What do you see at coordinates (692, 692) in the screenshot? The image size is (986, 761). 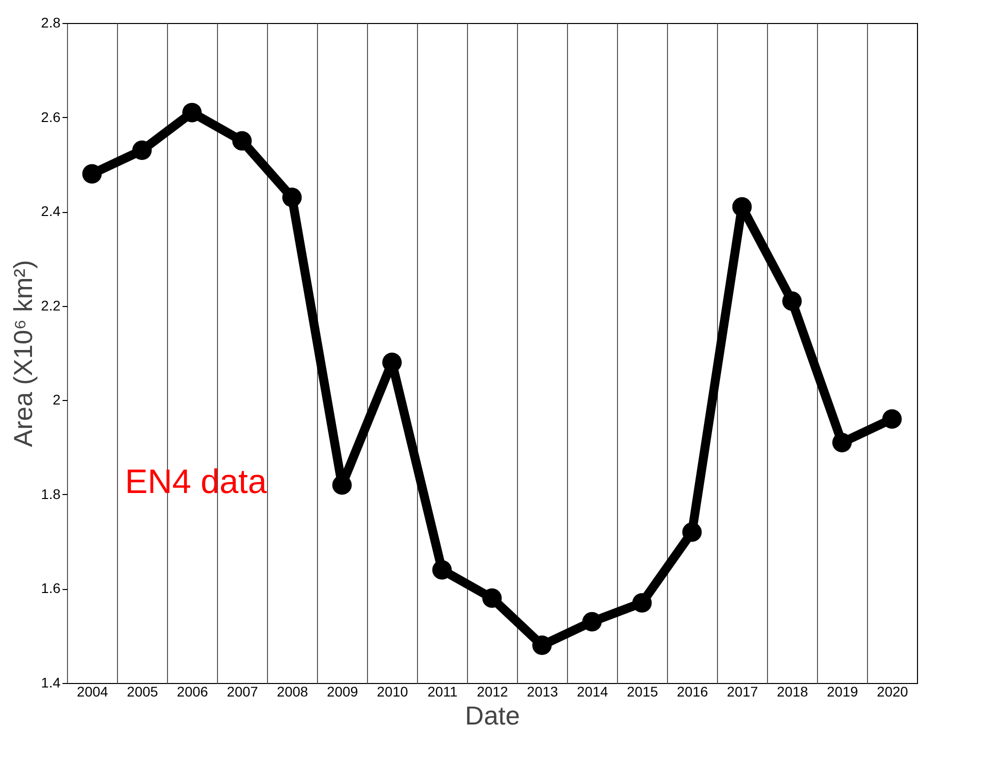 I see `x-tick-label: 2016` at bounding box center [692, 692].